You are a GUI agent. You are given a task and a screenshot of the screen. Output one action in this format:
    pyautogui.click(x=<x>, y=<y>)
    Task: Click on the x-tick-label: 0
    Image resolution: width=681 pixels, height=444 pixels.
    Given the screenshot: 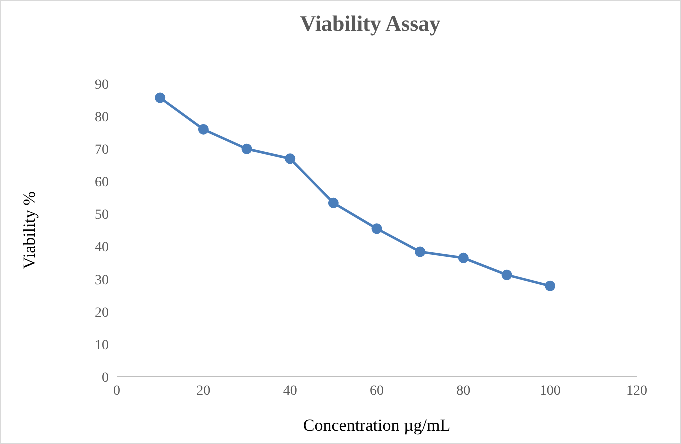 What is the action you would take?
    pyautogui.click(x=117, y=391)
    